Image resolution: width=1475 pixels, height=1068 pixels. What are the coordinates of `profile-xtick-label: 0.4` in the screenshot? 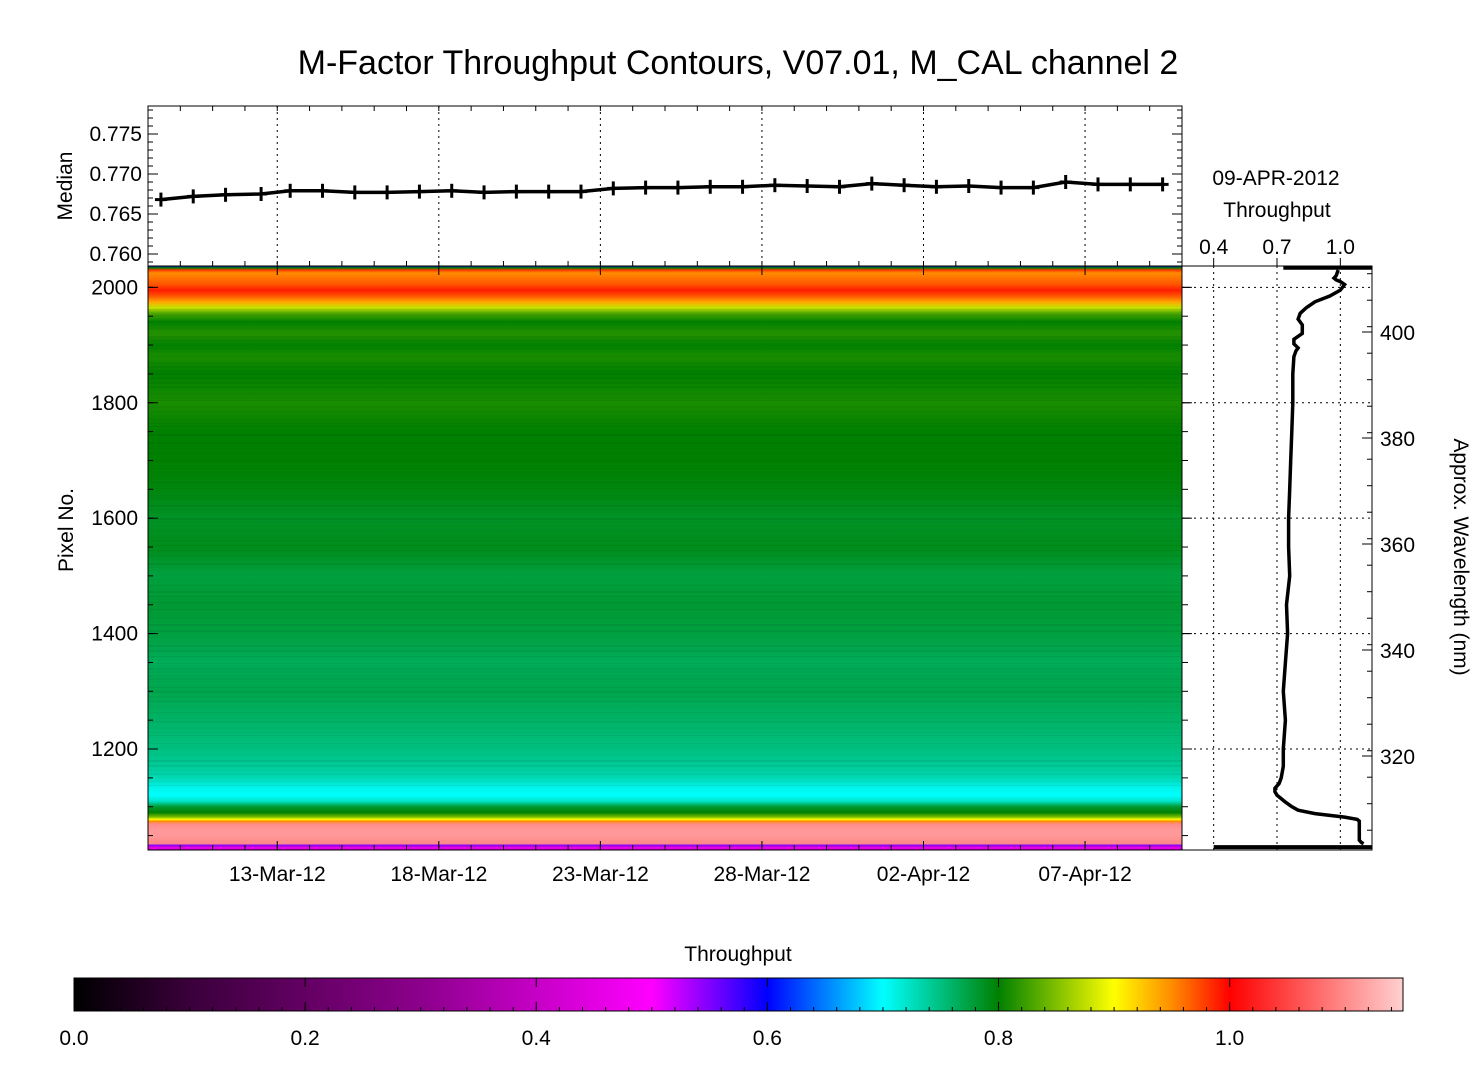 It's located at (1214, 247).